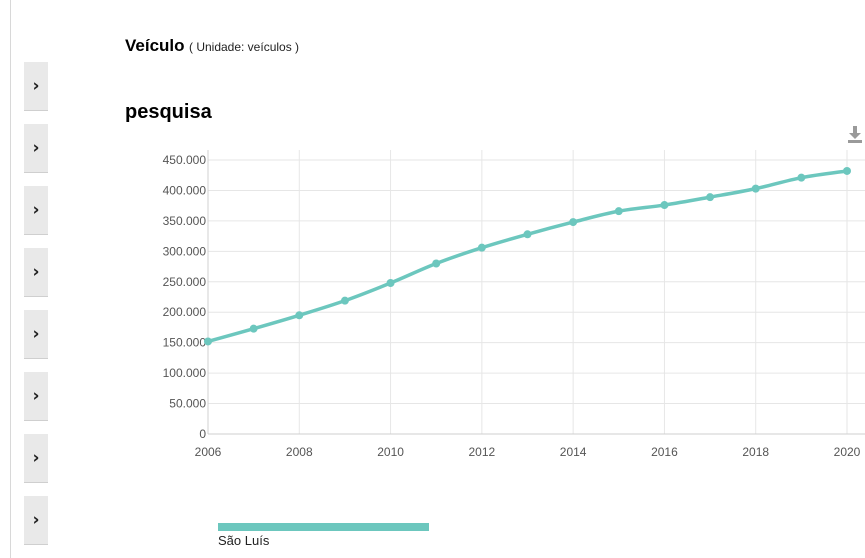 This screenshot has height=558, width=865. What do you see at coordinates (185, 221) in the screenshot?
I see `y-tick-label: 350.000` at bounding box center [185, 221].